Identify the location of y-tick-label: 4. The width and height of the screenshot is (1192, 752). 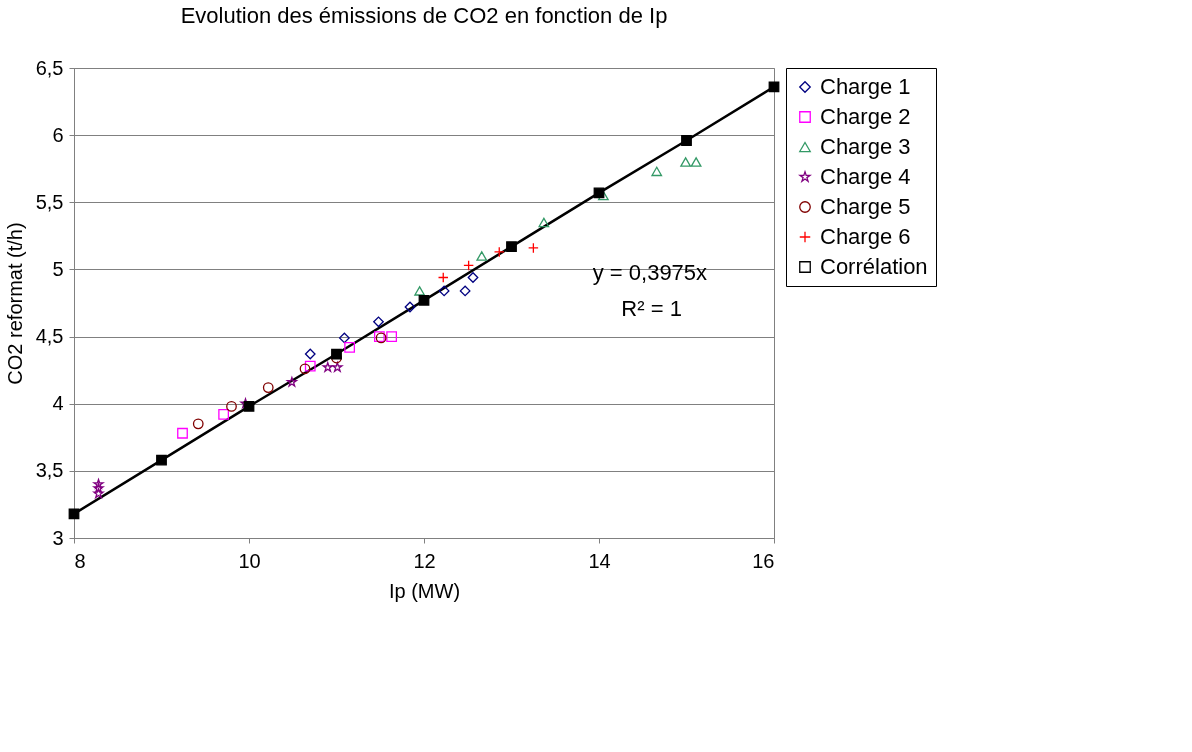
(58, 403).